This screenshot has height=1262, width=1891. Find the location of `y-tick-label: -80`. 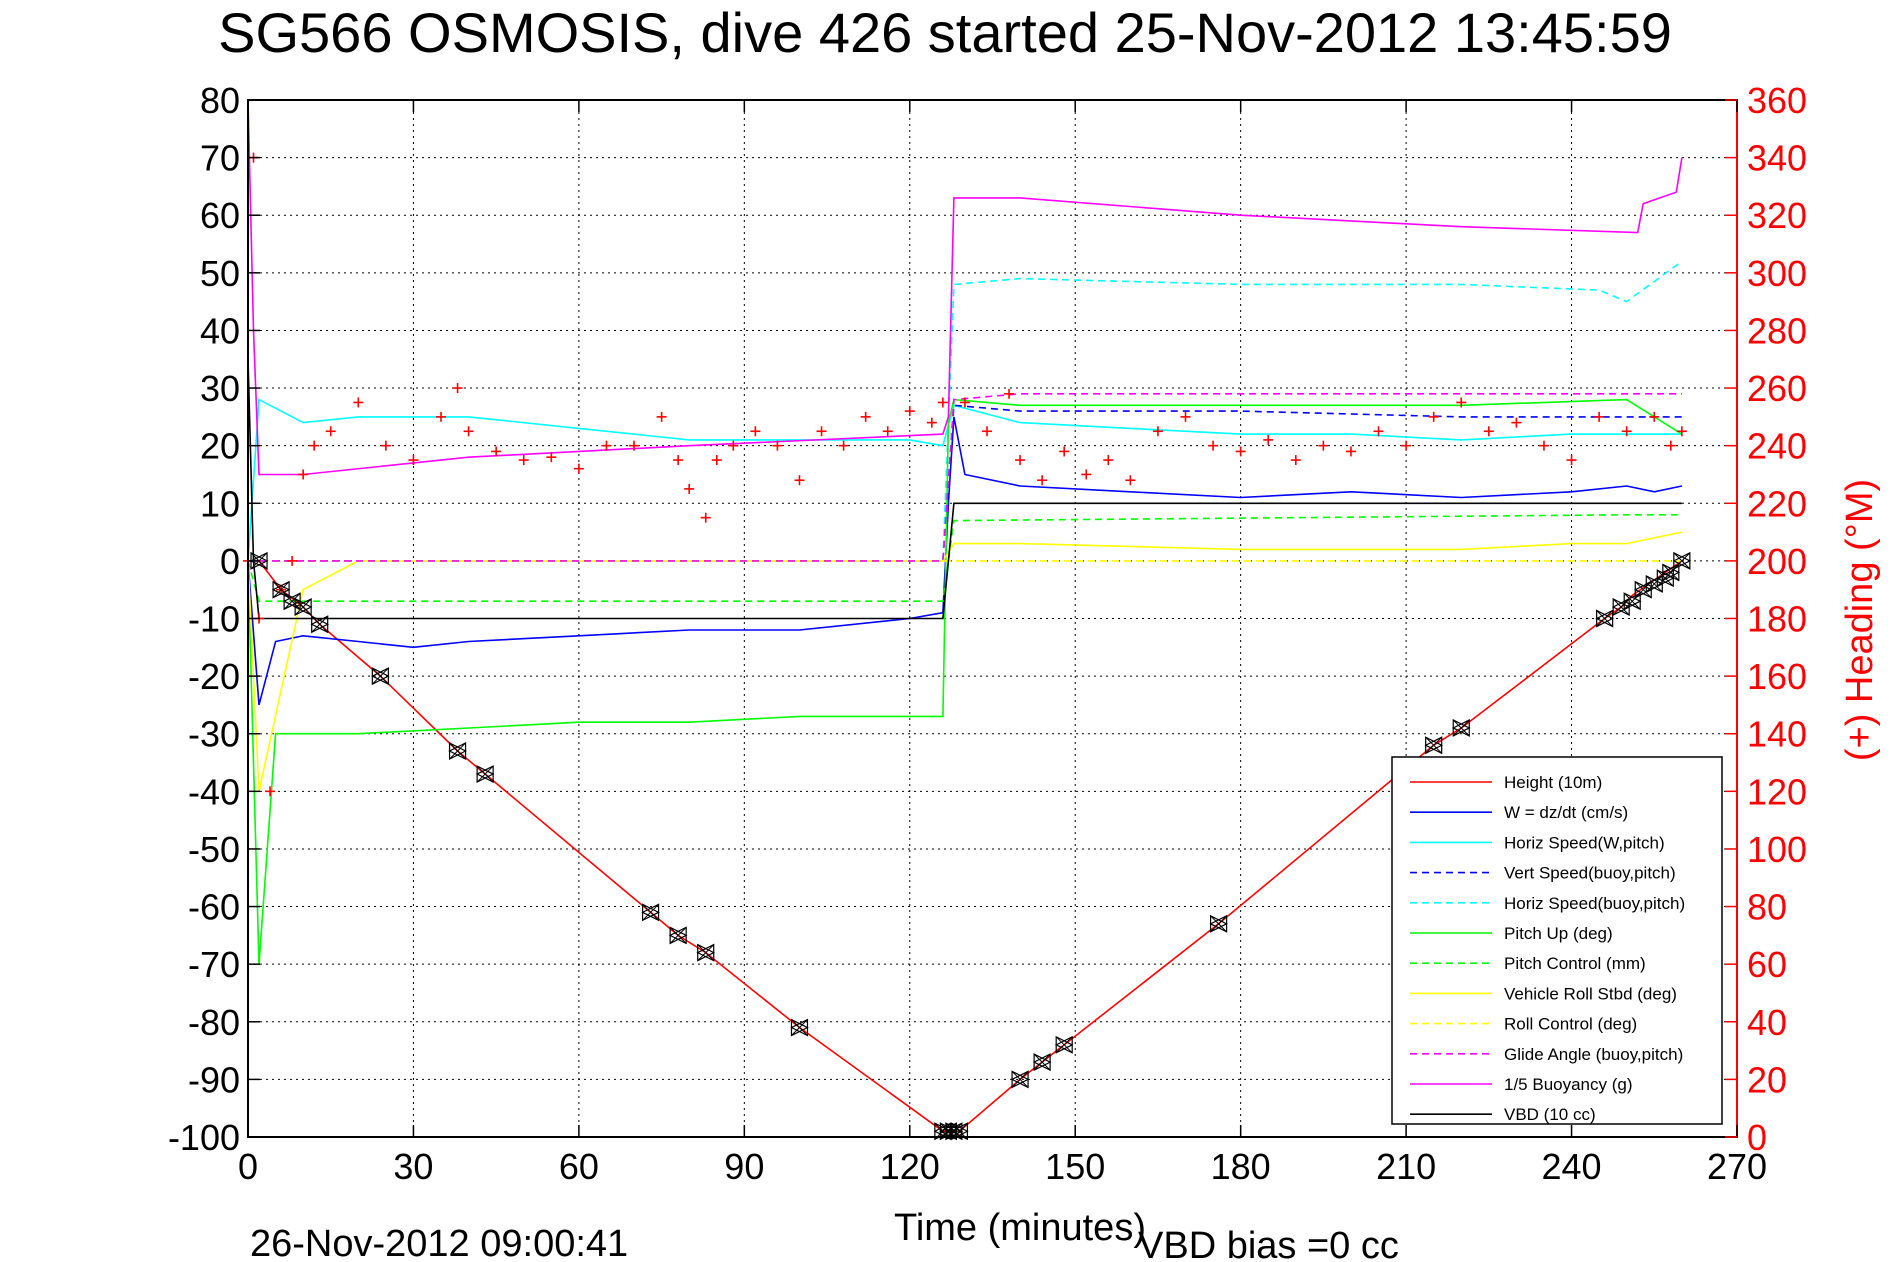

y-tick-label: -80 is located at coordinates (214, 1022).